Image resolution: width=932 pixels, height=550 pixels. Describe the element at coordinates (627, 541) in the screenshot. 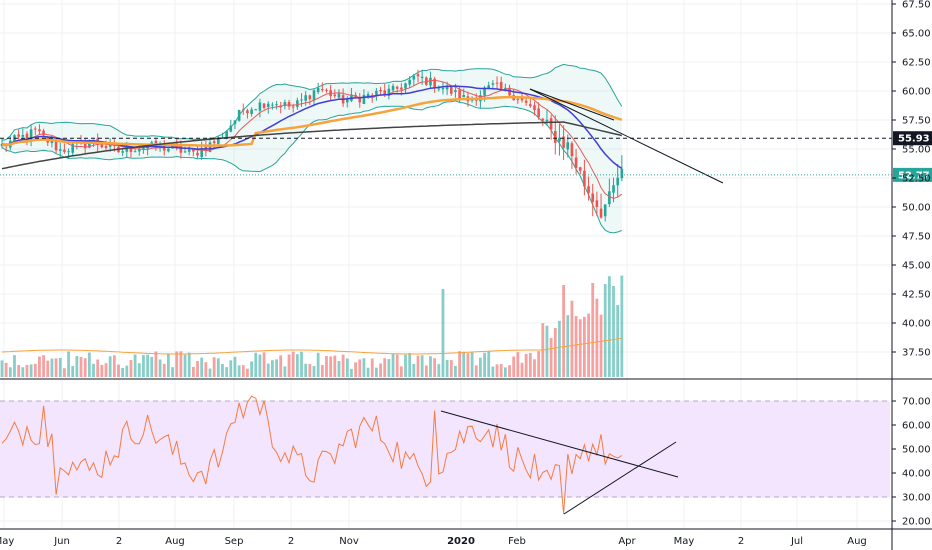

I see `time-tick-label: Apr` at that location.